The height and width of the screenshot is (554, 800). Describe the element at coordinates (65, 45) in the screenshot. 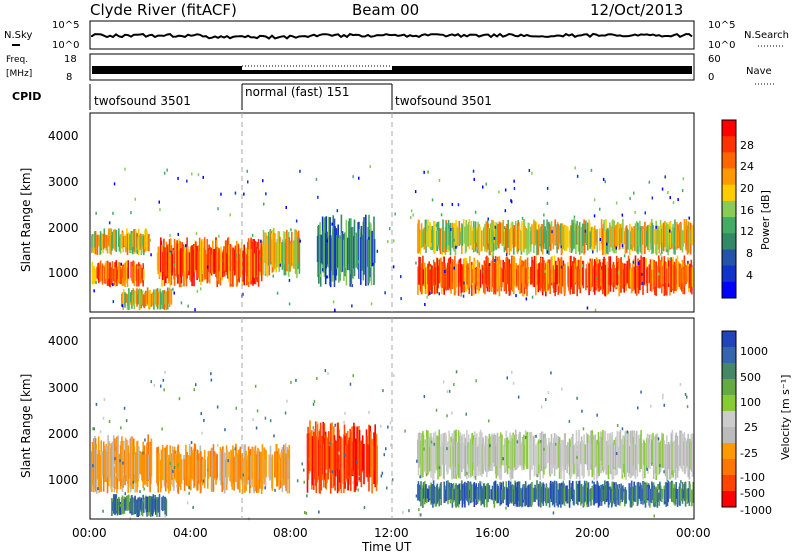

I see `nsky-tick-bottom: 10^0` at that location.